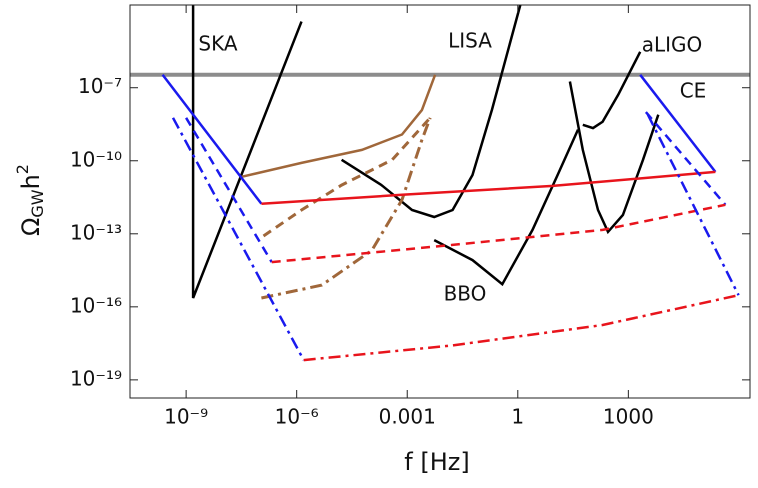  I want to click on y-tick-label: 10⁻⁷, so click(100, 86).